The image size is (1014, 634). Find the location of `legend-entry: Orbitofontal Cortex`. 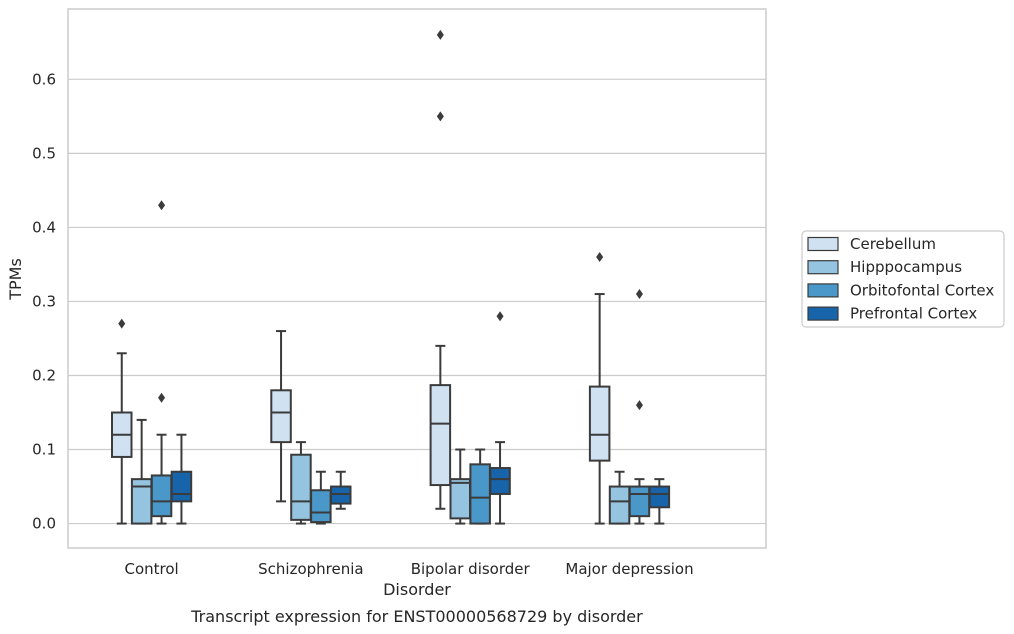

legend-entry: Orbitofontal Cortex is located at coordinates (922, 290).